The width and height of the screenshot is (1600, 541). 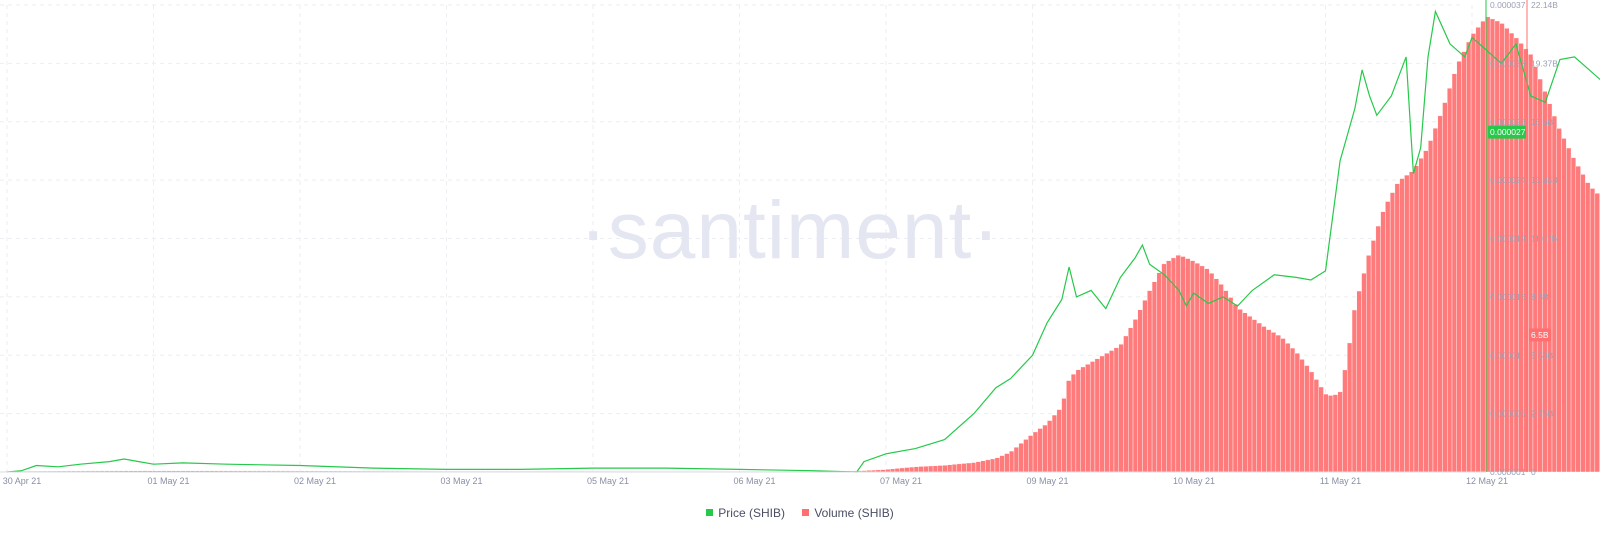 What do you see at coordinates (1544, 180) in the screenshot?
I see `volume-tick-label: 13.83B` at bounding box center [1544, 180].